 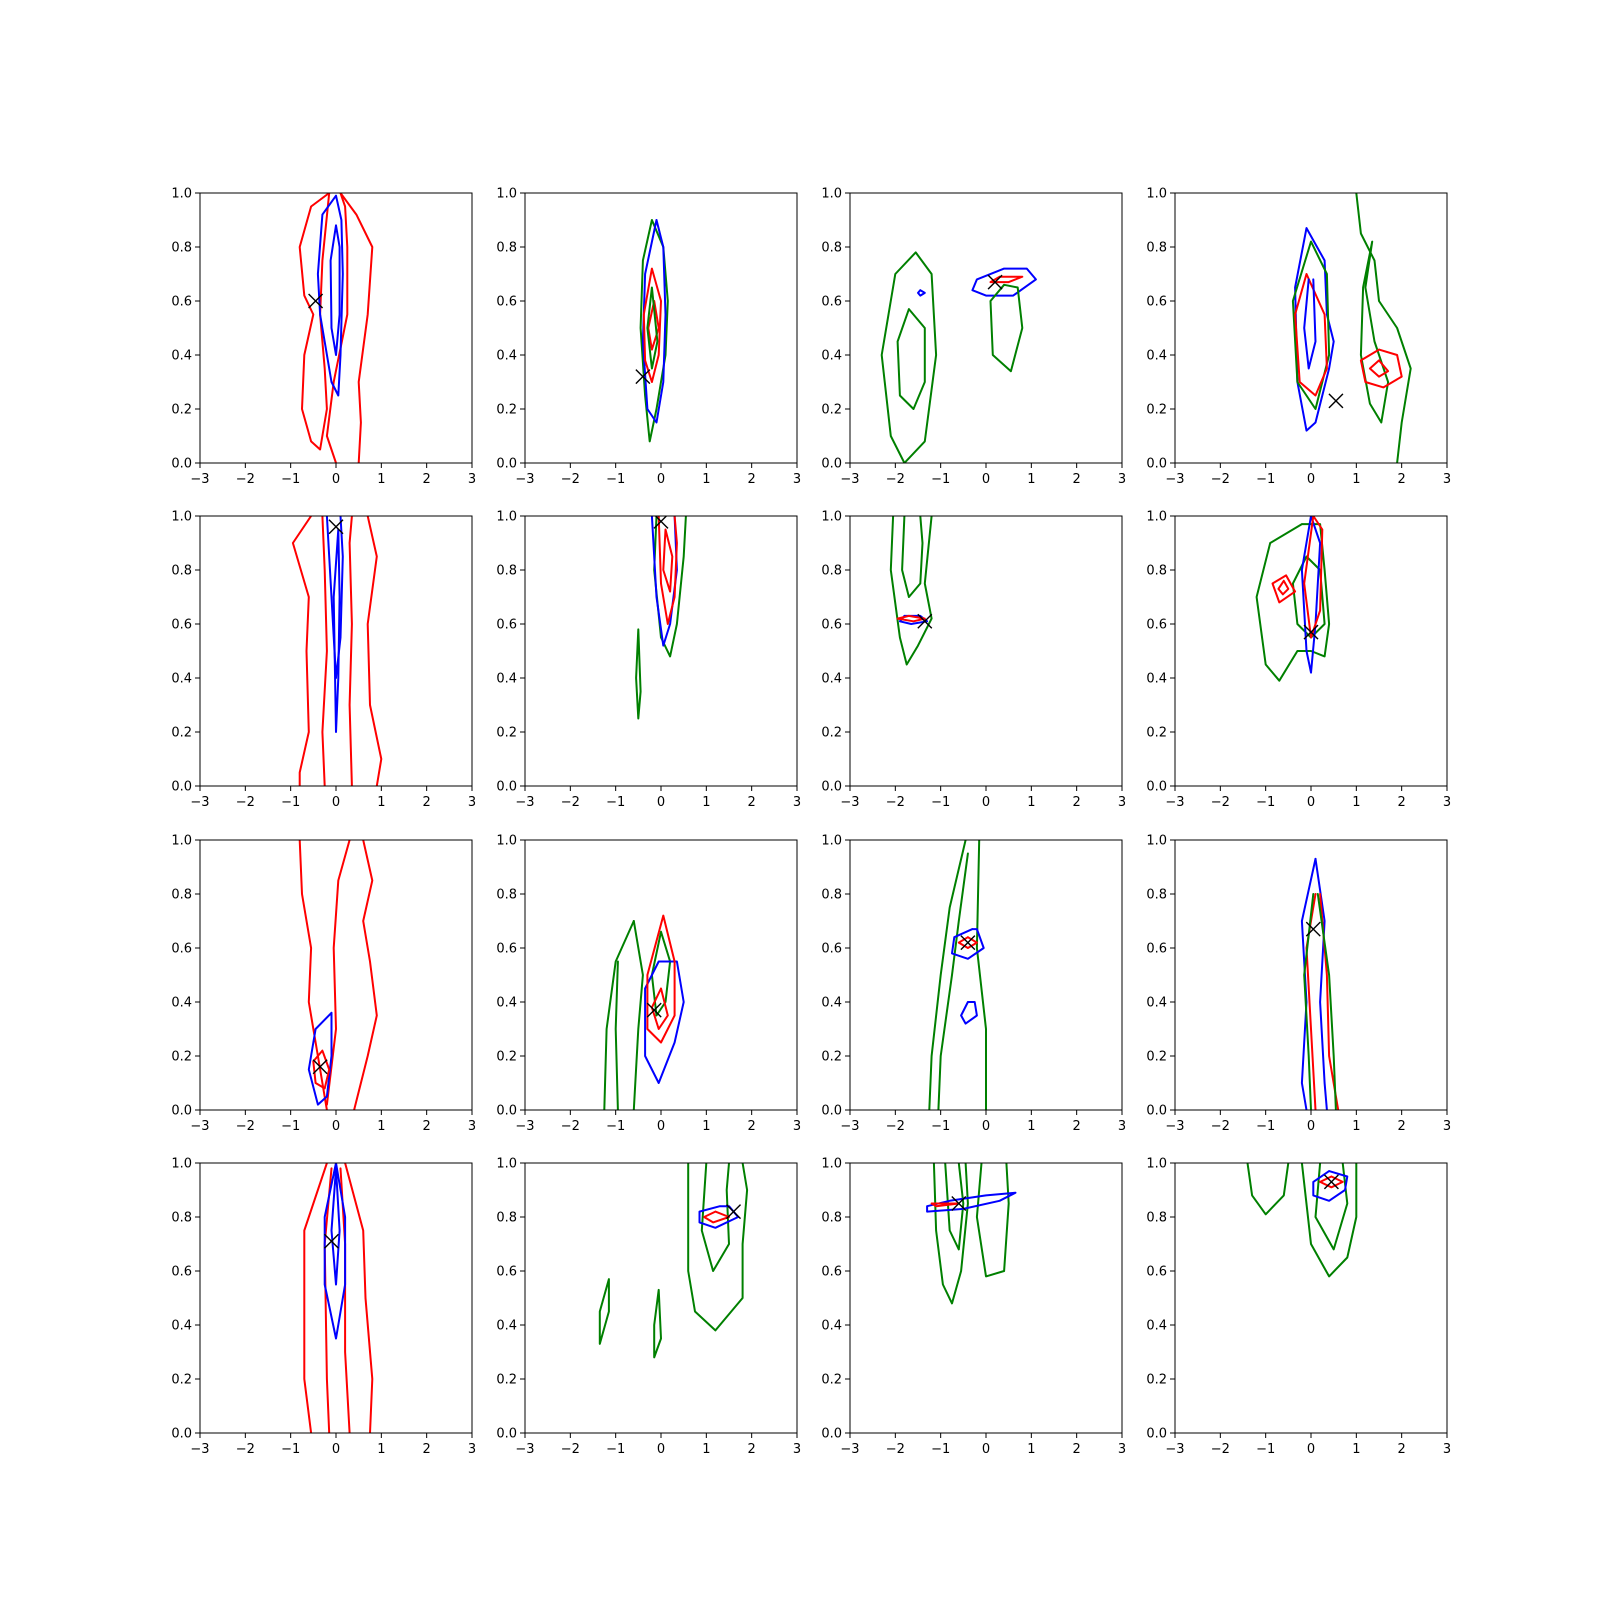 I want to click on subplot-r2-c1: −3 −2 −1 0 1 2 3 0.0 0.2 0.4 0.6 0.8 1.0, so click(x=323, y=660).